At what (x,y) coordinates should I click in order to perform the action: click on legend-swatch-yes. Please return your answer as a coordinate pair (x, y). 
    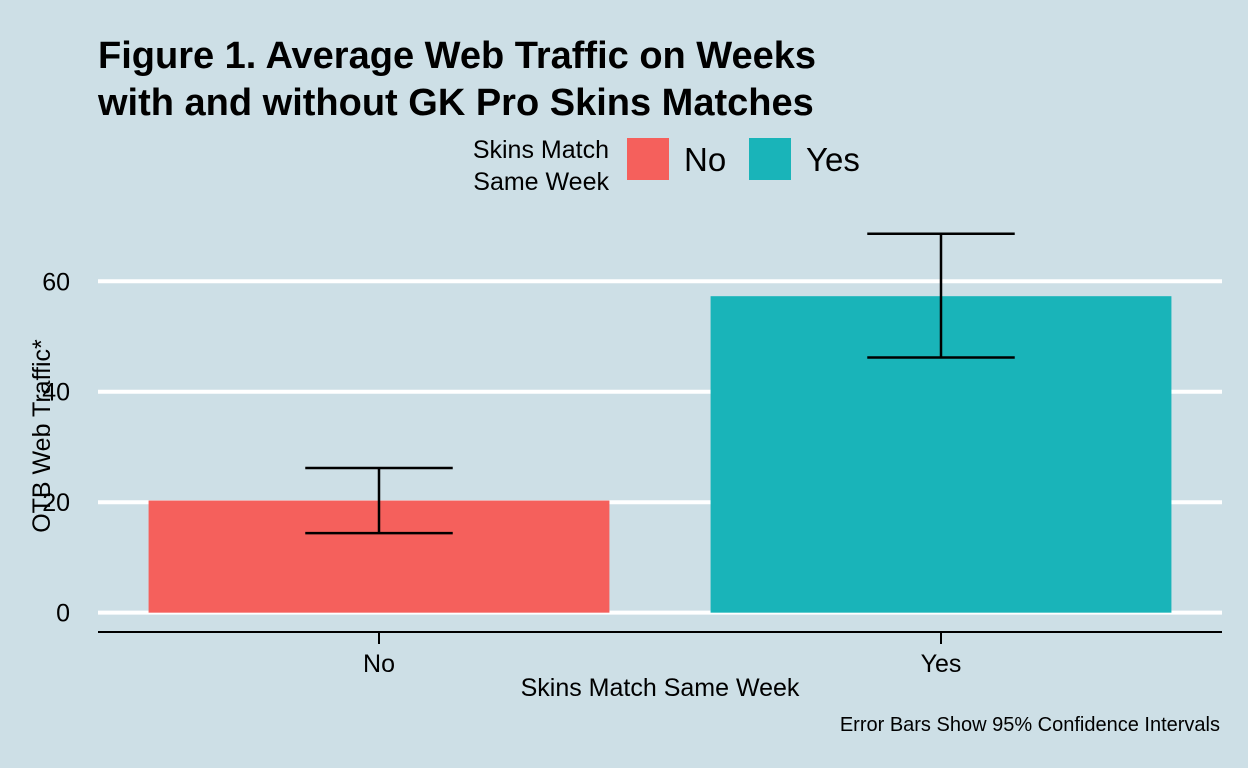
    Looking at the image, I should click on (770, 159).